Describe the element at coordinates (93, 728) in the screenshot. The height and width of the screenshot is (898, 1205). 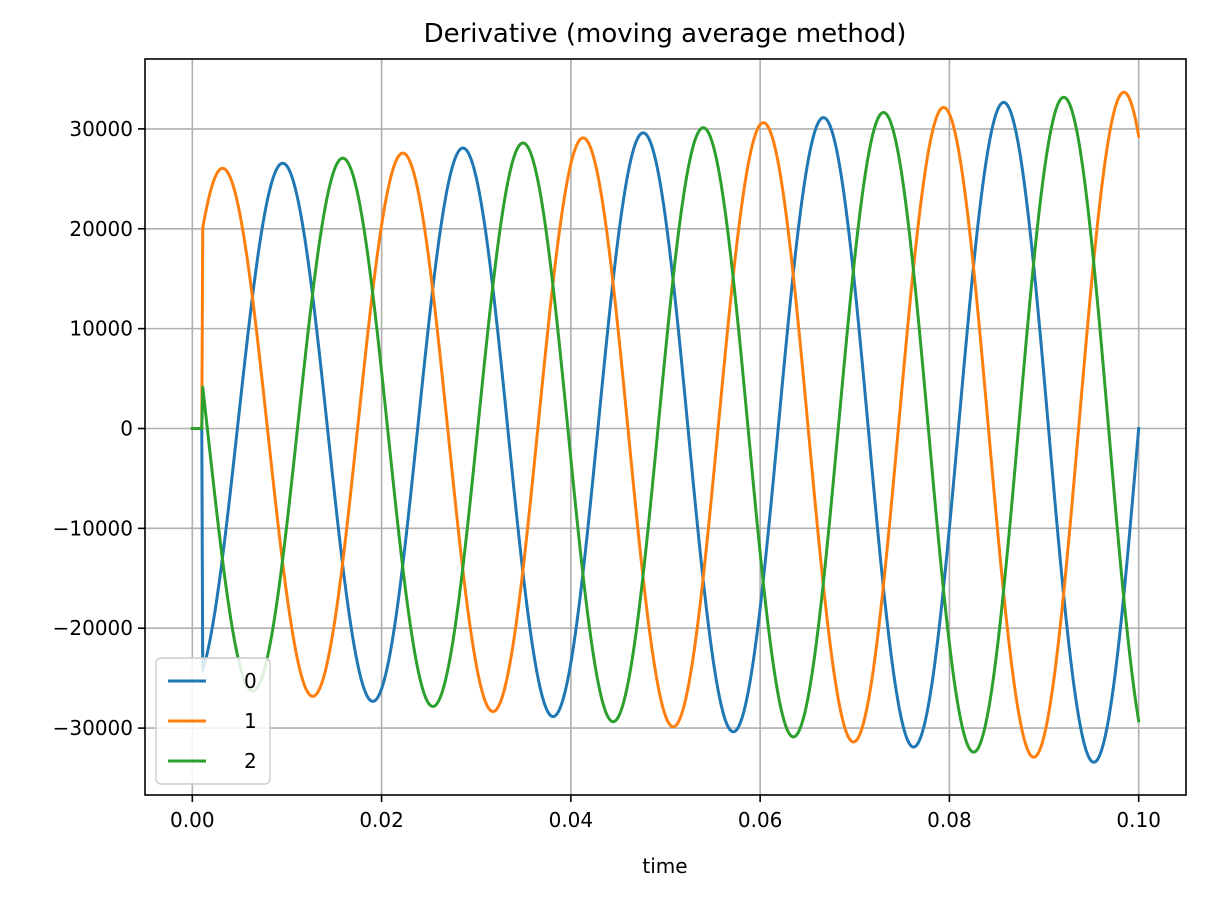
I see `y-tick-label: −30000` at that location.